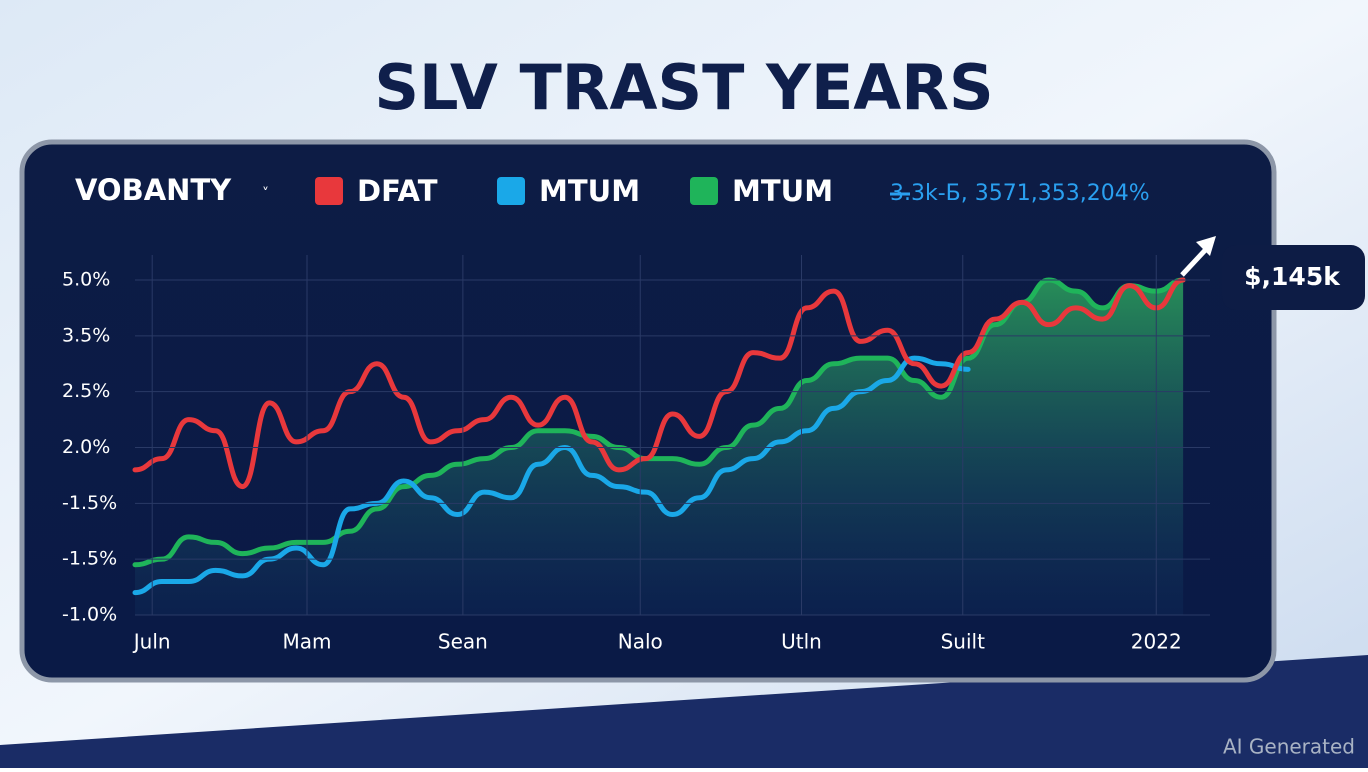 The width and height of the screenshot is (1368, 772). I want to click on x-tick-label: Utln, so click(801, 642).